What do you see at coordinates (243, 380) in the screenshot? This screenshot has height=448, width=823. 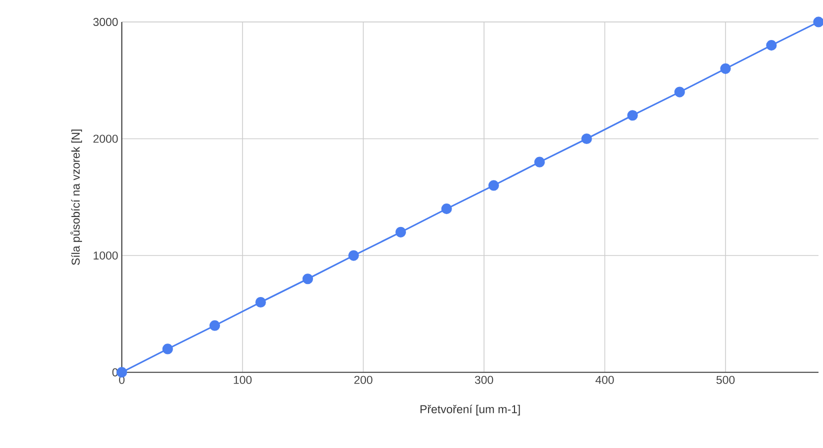 I see `x-tick-label: 100` at bounding box center [243, 380].